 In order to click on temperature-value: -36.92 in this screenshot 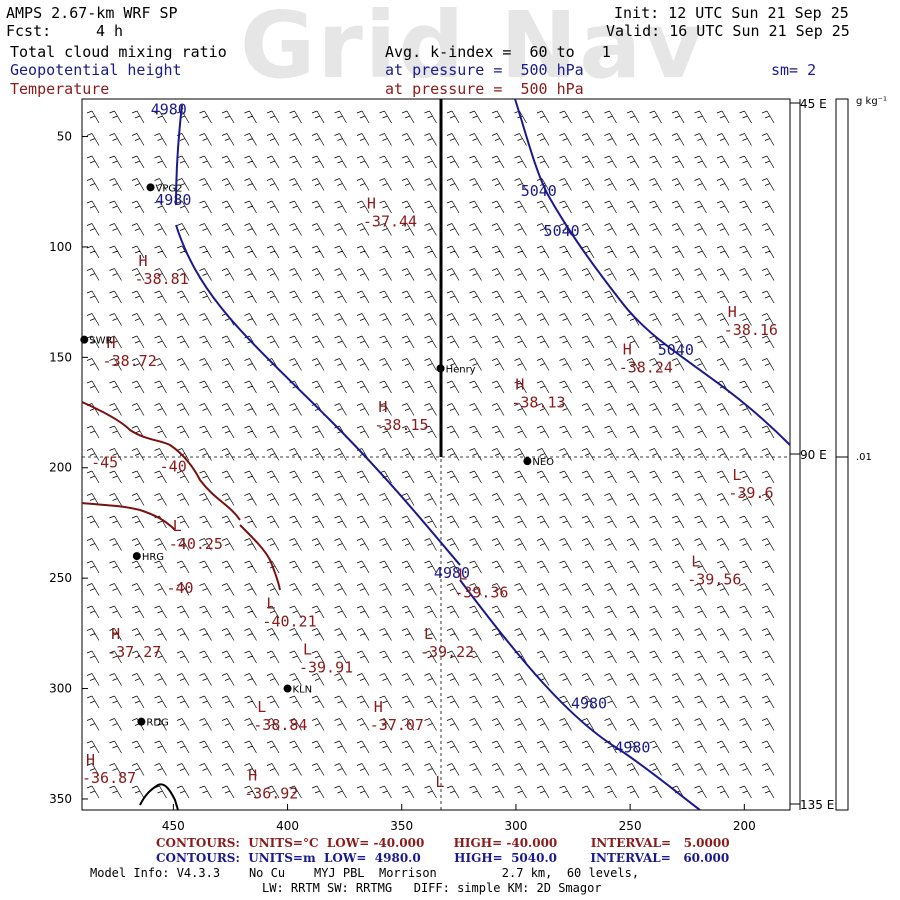, I will do `click(271, 794)`.